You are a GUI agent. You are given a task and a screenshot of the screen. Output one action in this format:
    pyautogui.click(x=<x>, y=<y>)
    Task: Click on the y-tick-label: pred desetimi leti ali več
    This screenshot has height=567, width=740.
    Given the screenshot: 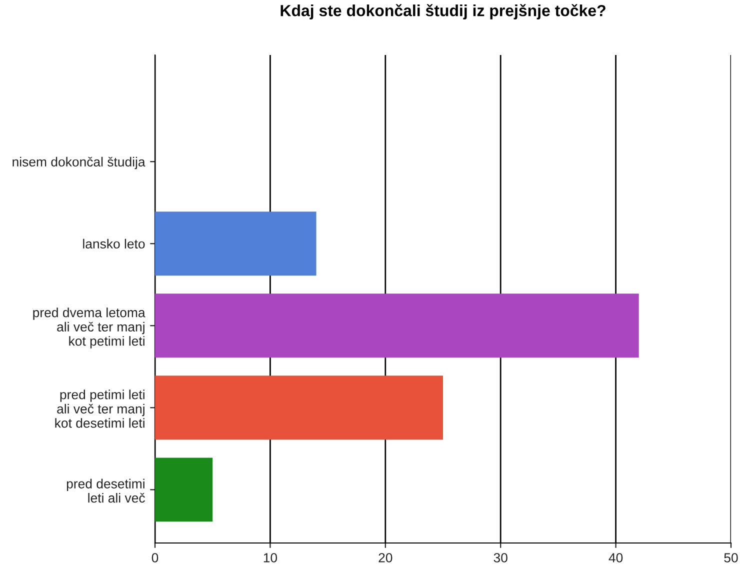 What is the action you would take?
    pyautogui.click(x=105, y=490)
    